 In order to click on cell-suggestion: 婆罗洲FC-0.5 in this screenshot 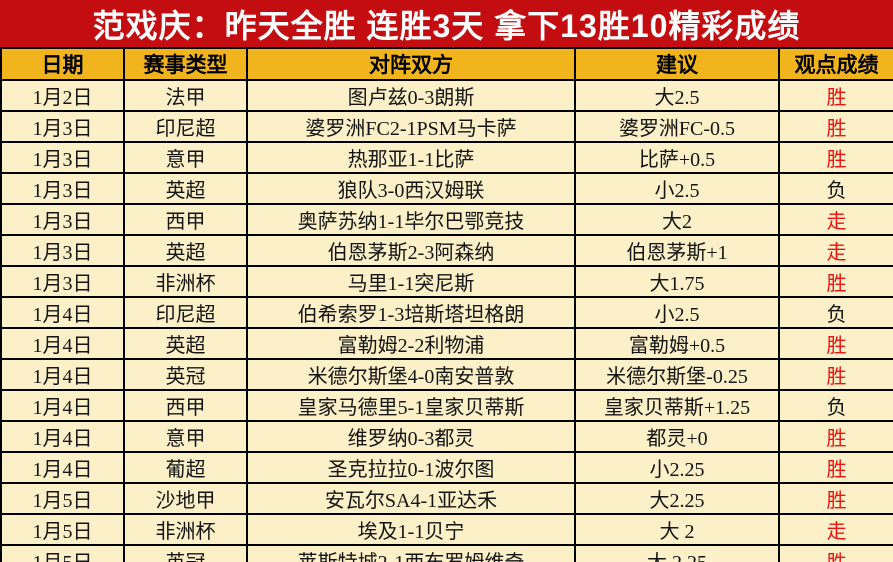, I will do `click(677, 126)`.